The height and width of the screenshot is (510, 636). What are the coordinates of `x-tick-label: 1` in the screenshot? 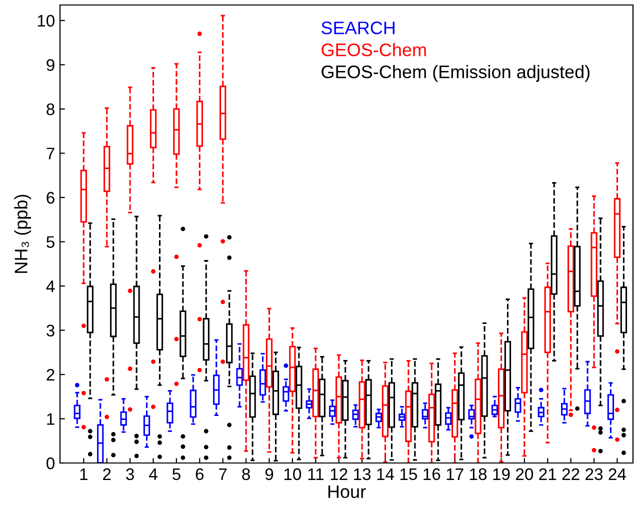 It's located at (84, 474).